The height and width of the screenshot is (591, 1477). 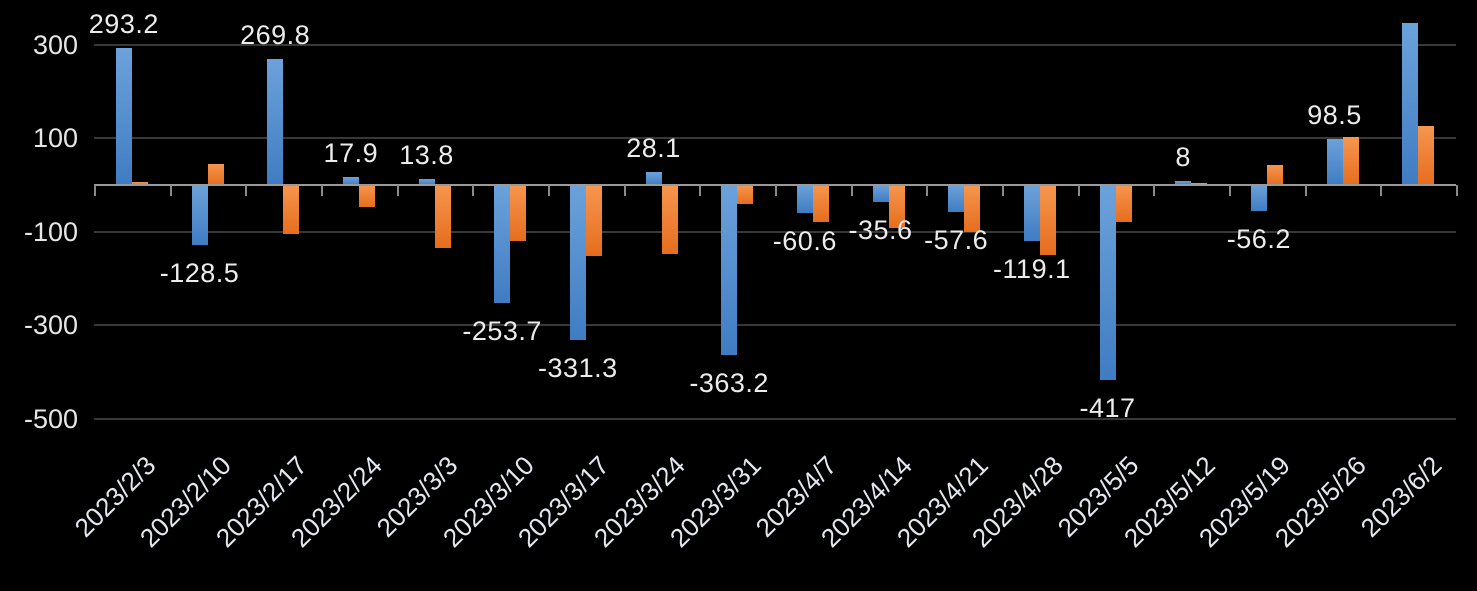 What do you see at coordinates (55, 138) in the screenshot?
I see `y-axis-tick-label: 100` at bounding box center [55, 138].